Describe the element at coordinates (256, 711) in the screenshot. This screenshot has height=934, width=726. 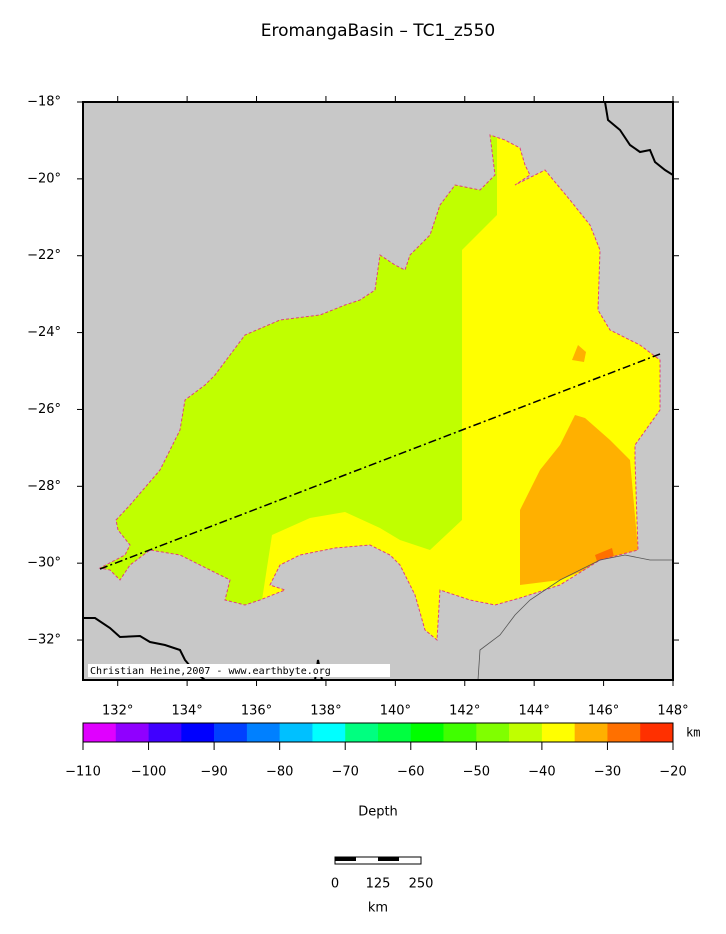
I see `x-tick-label: 136°` at that location.